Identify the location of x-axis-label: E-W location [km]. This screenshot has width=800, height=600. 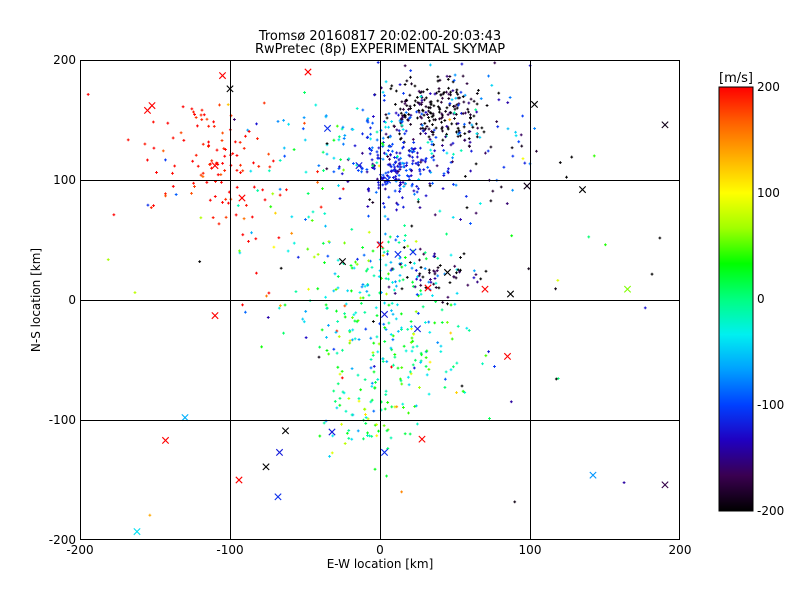
(380, 564).